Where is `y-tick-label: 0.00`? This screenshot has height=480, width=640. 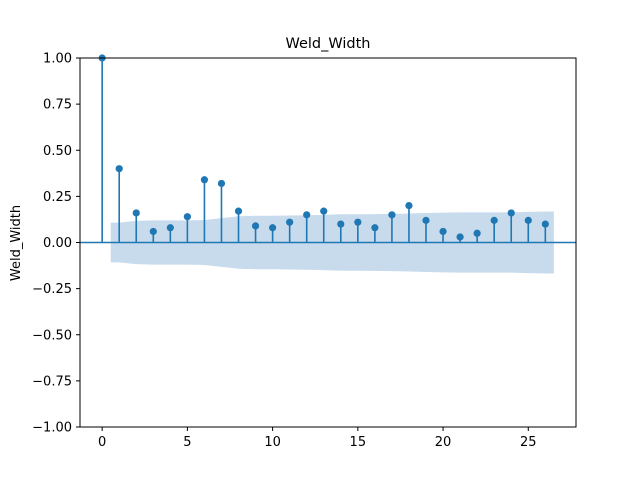
y-tick-label: 0.00 is located at coordinates (57, 243).